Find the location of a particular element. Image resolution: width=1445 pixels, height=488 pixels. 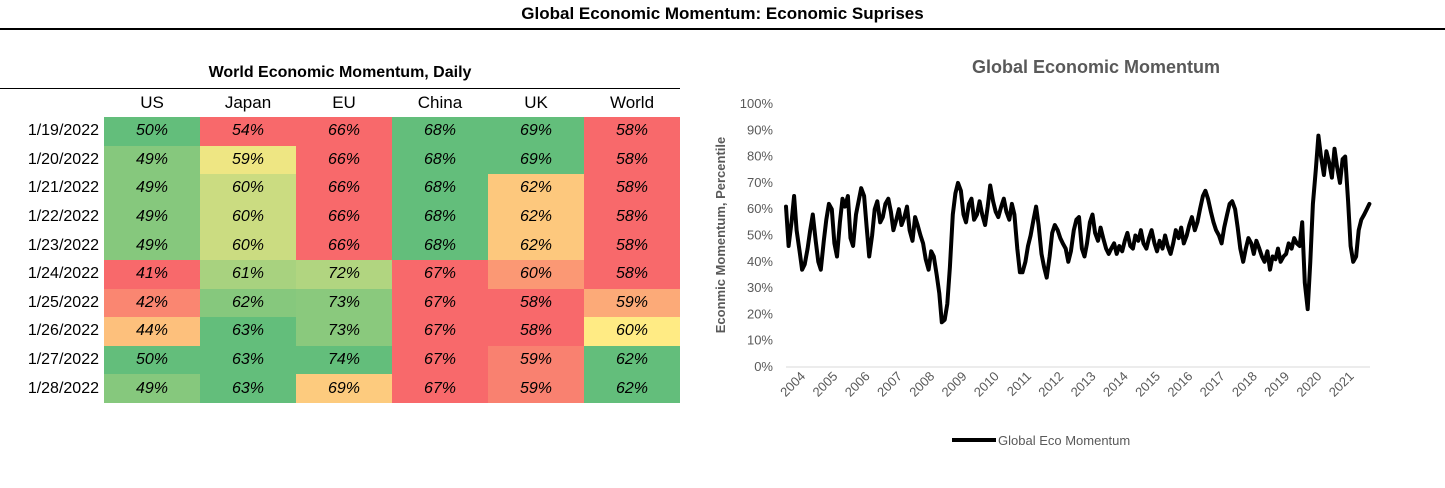

table-row: 1/19/2022 50% 54% 66% 68% 69% 58% is located at coordinates (340, 131).